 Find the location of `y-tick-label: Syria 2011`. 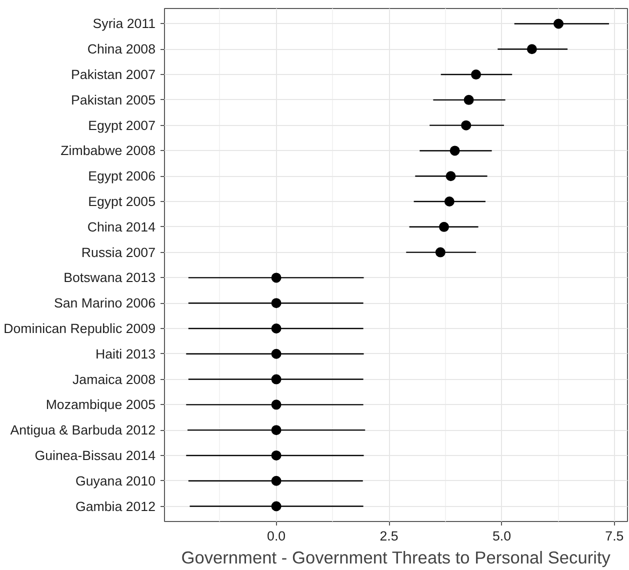

y-tick-label: Syria 2011 is located at coordinates (124, 24).